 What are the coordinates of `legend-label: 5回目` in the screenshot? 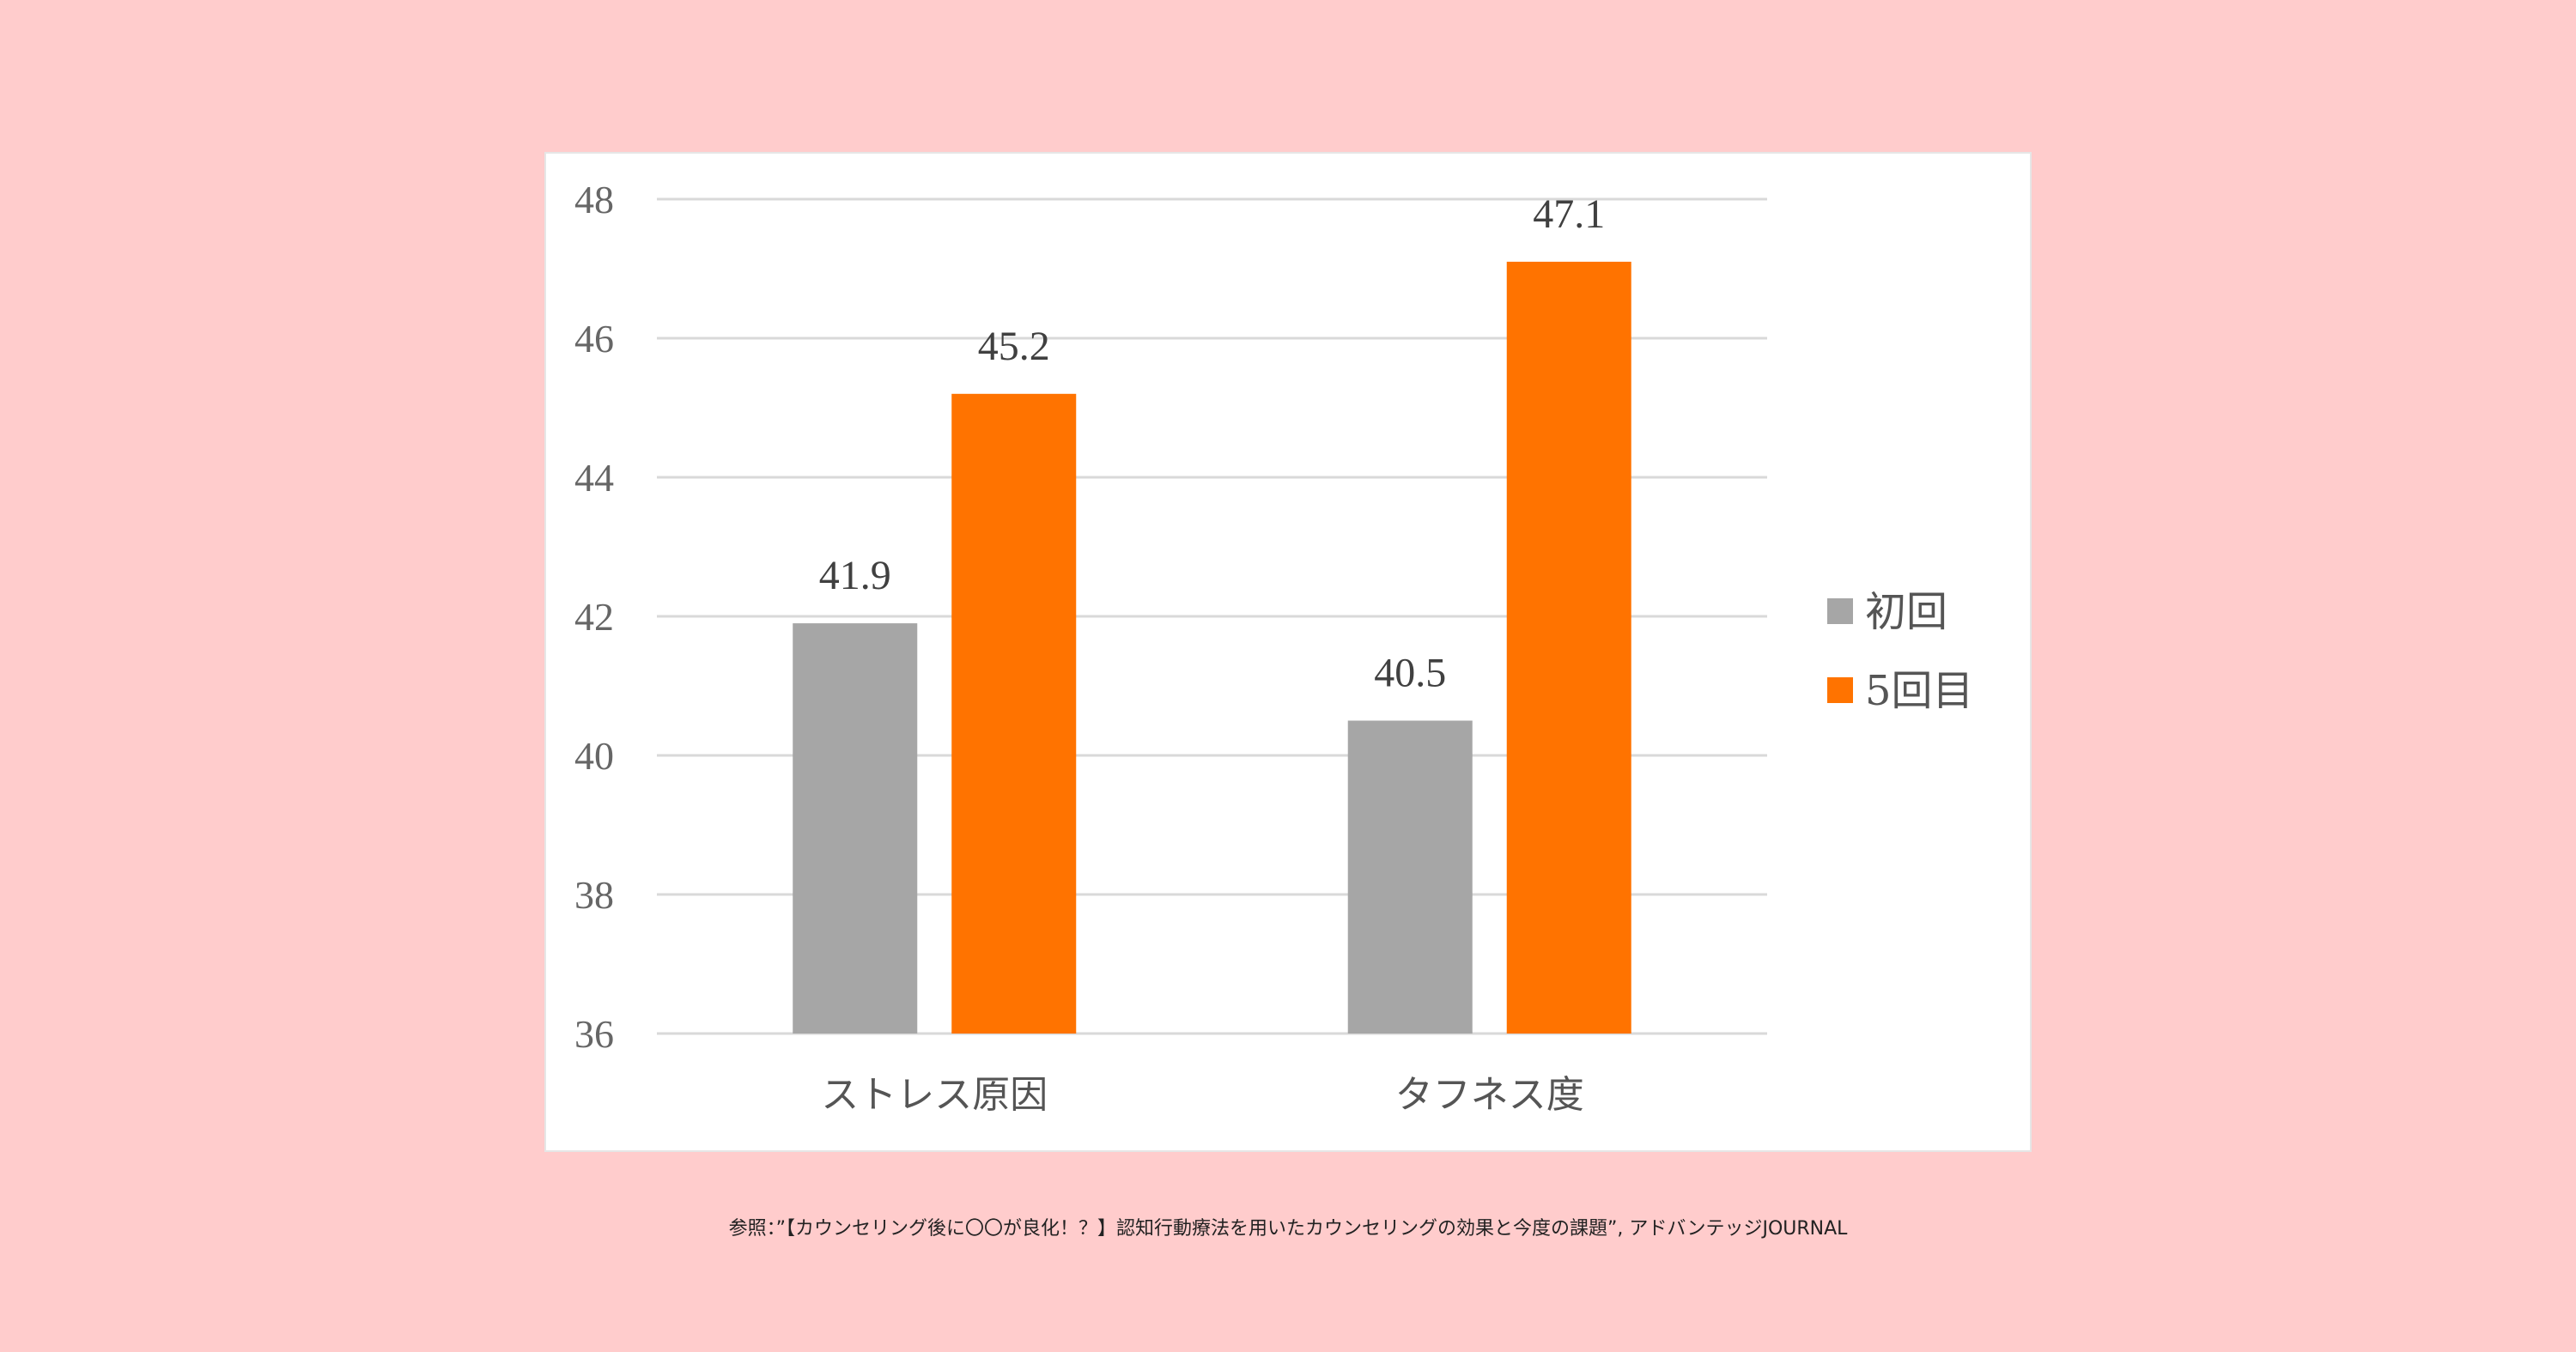 It's located at (1919, 691).